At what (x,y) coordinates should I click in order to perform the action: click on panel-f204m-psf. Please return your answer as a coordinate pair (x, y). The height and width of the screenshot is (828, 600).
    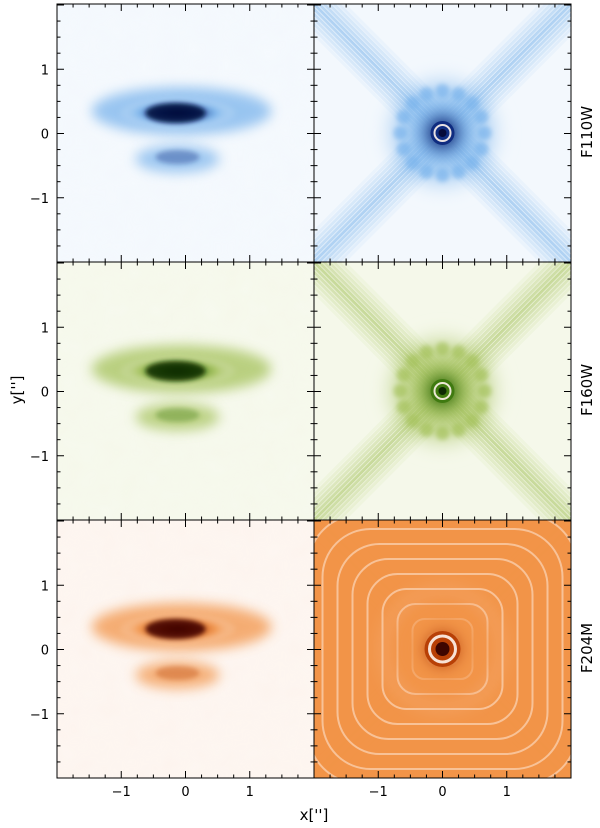
    Looking at the image, I should click on (442, 649).